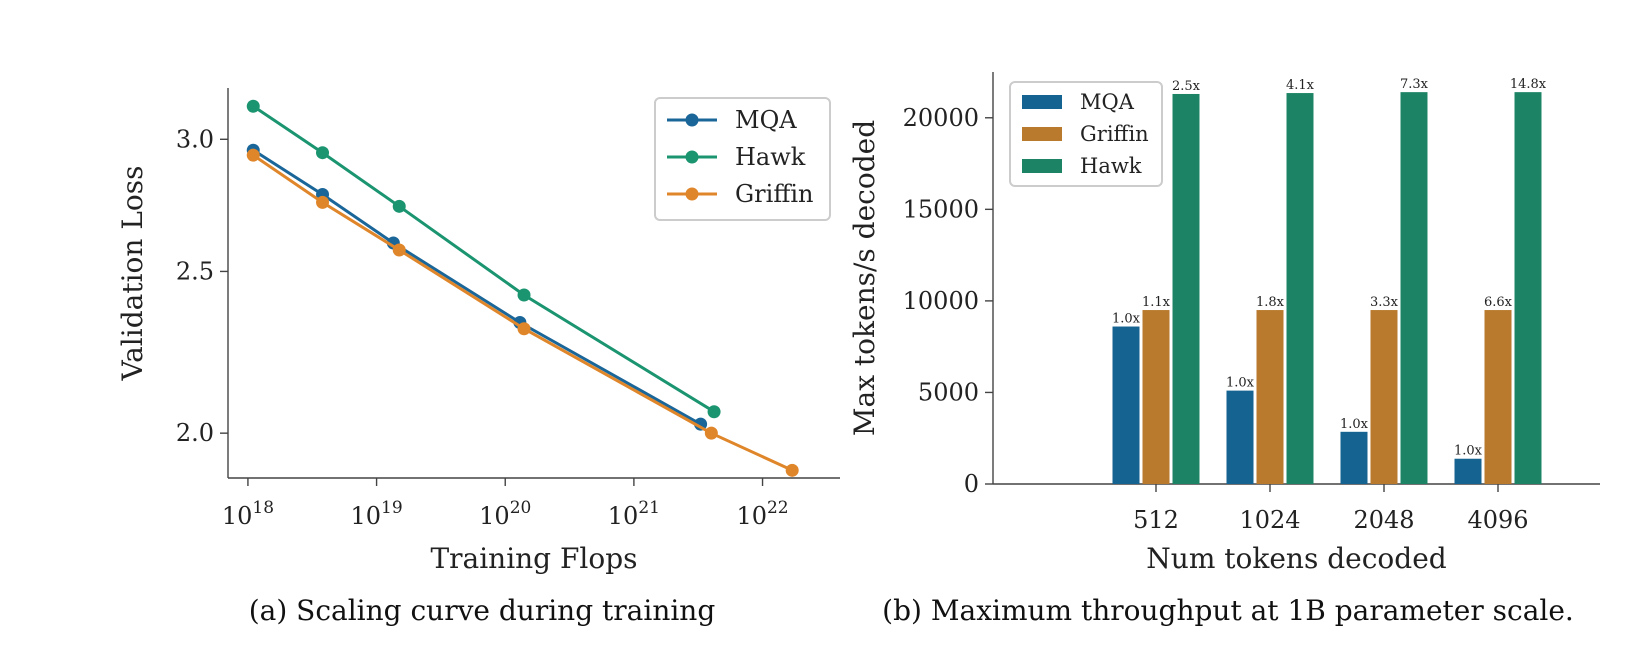 This screenshot has height=654, width=1640. I want to click on bar-data-label: 3.3x, so click(1384, 302).